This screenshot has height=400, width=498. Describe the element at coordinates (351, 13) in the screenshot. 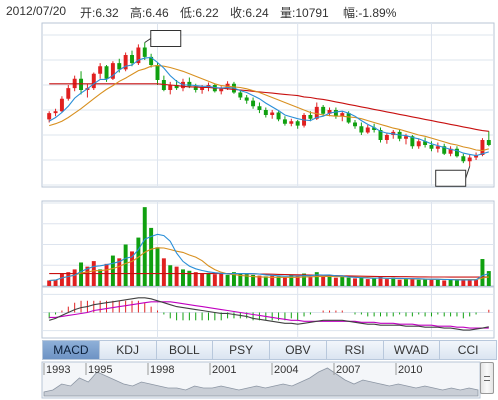

I see `change-label: 幅:` at that location.